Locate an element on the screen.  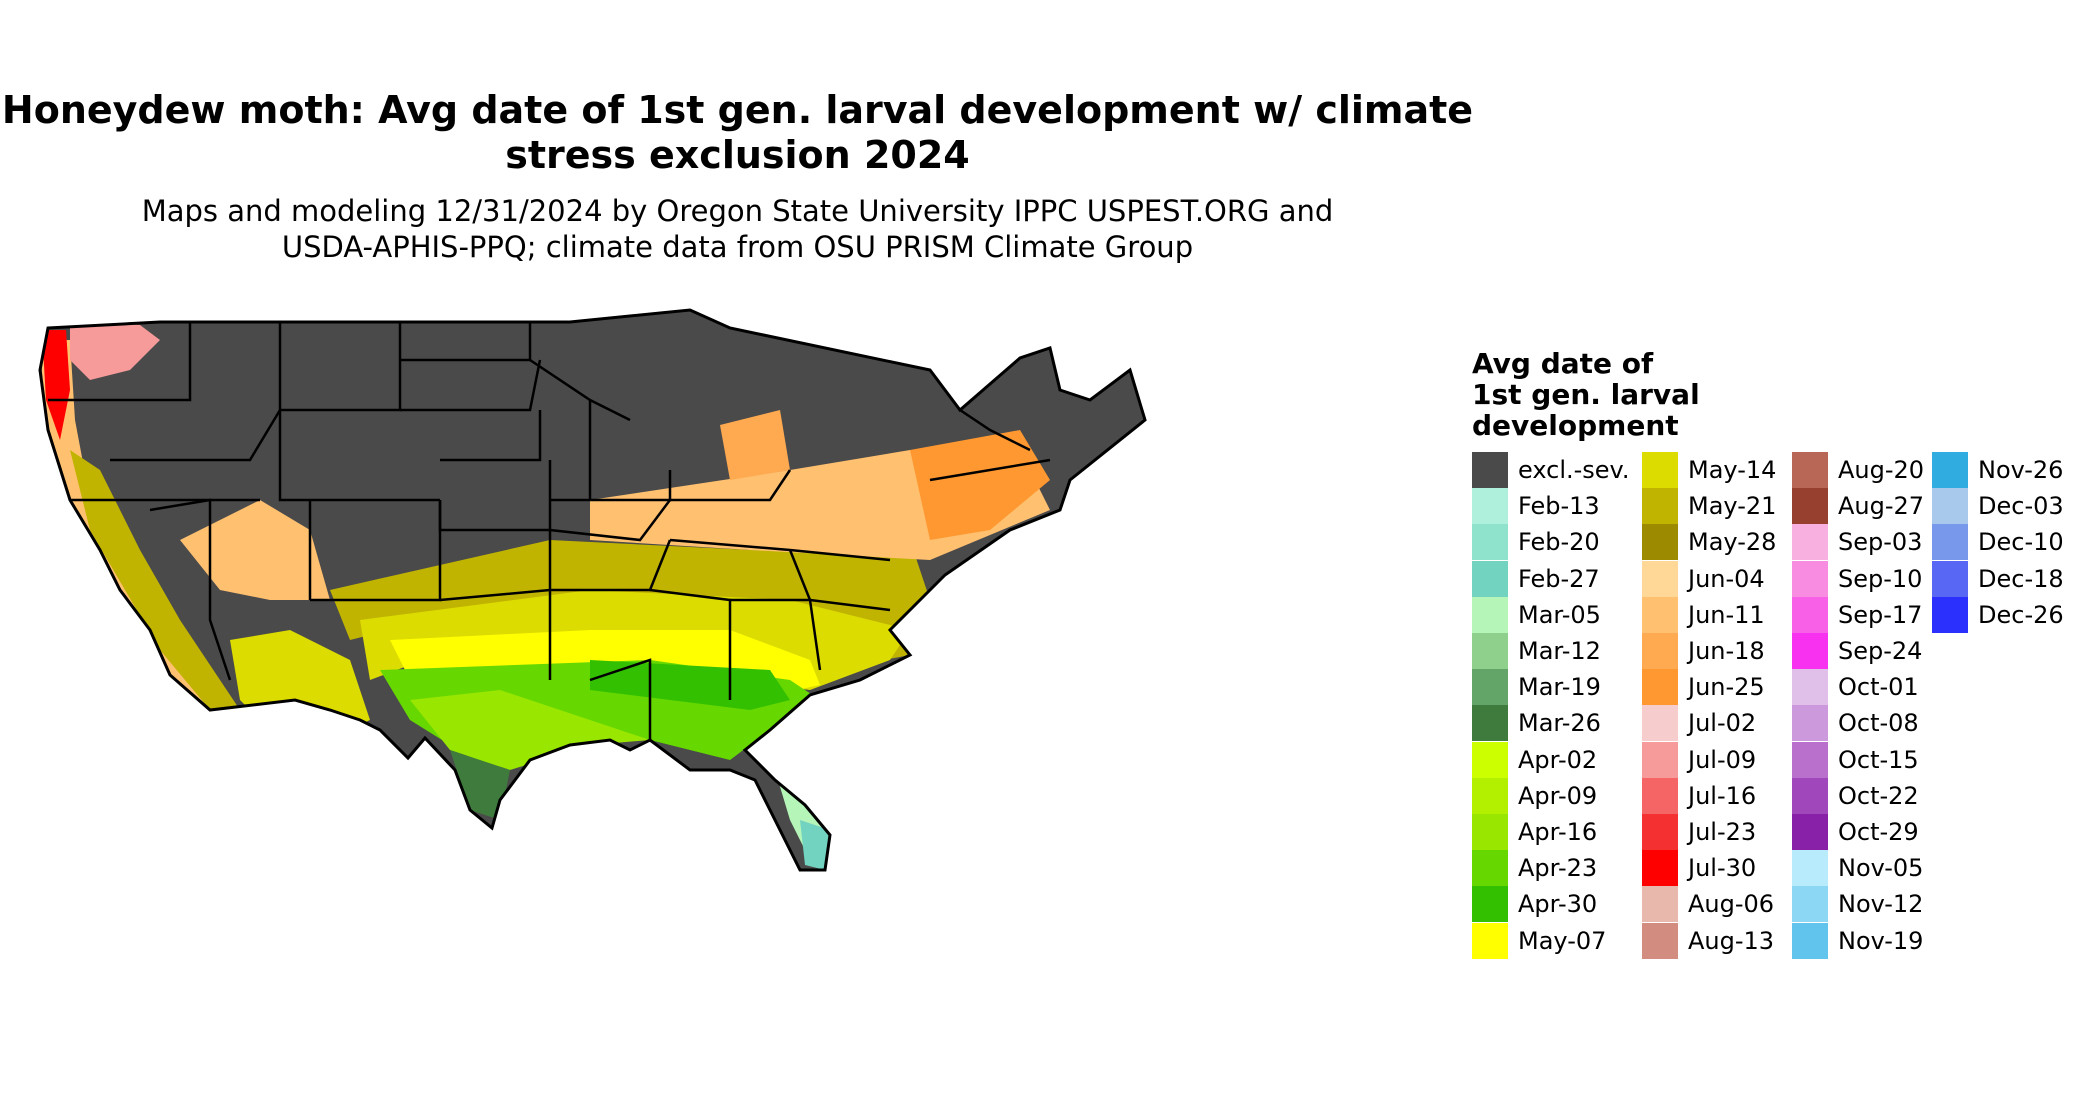
legend-title: Avg date of 1st gen. larval development is located at coordinates (1586, 394).